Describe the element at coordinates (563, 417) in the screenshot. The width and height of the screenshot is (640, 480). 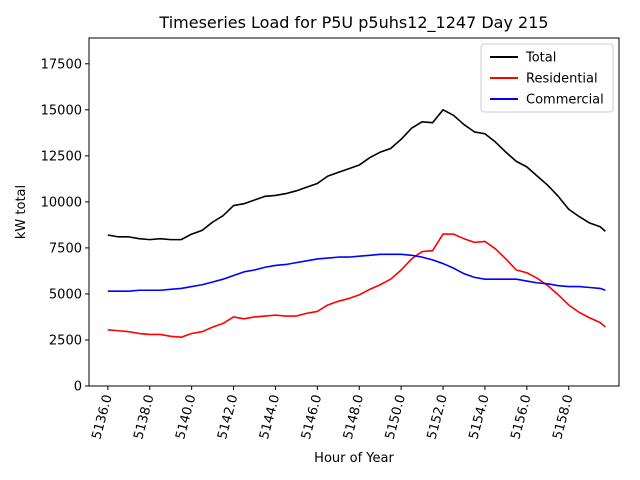
I see `x-tick-label: 5158.0` at that location.